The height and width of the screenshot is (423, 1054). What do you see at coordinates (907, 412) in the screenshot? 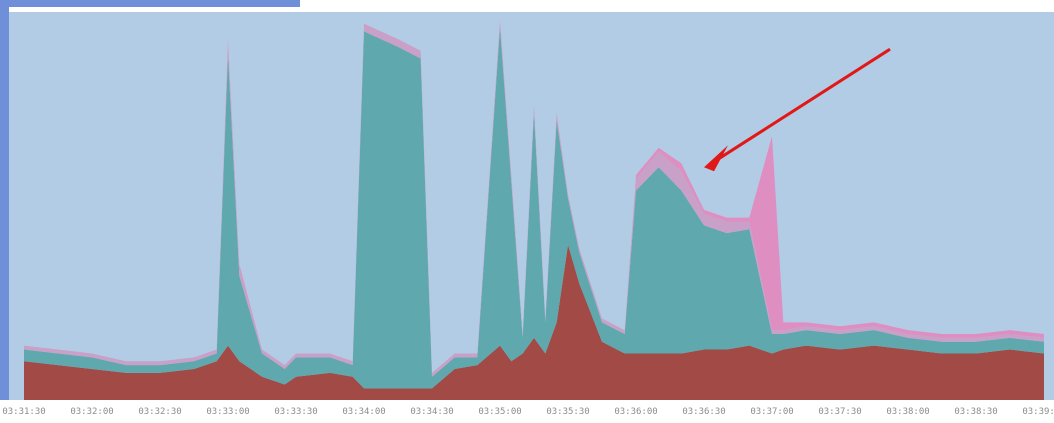
I see `x-tick-label: 03:38:00` at bounding box center [907, 412].